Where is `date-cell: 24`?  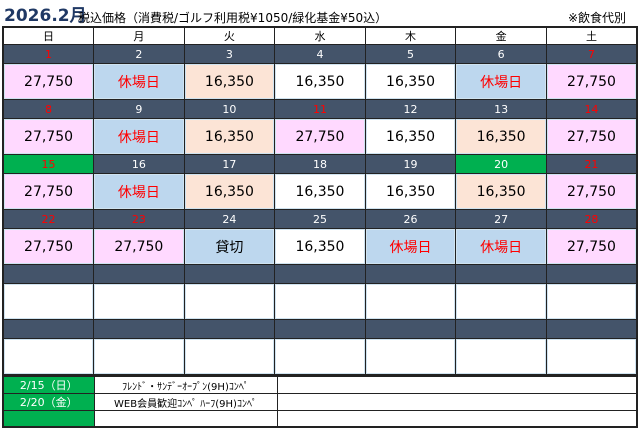
date-cell: 24 is located at coordinates (229, 219).